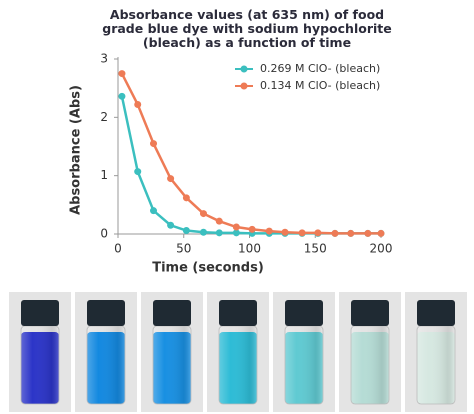 The image size is (474, 414). I want to click on x-axis-label: Time (seconds), so click(208, 268).